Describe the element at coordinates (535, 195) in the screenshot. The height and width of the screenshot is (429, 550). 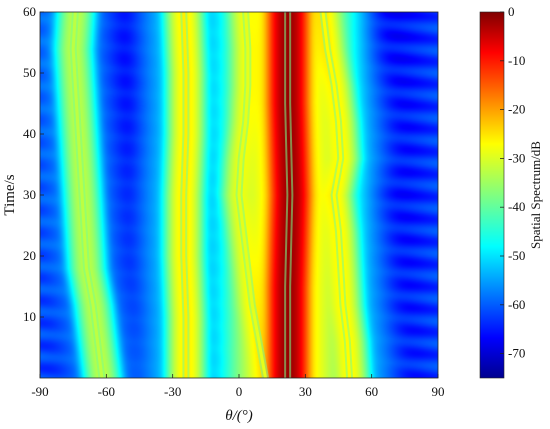
I see `colorbar-label: Spatial Spectrum/dB` at that location.